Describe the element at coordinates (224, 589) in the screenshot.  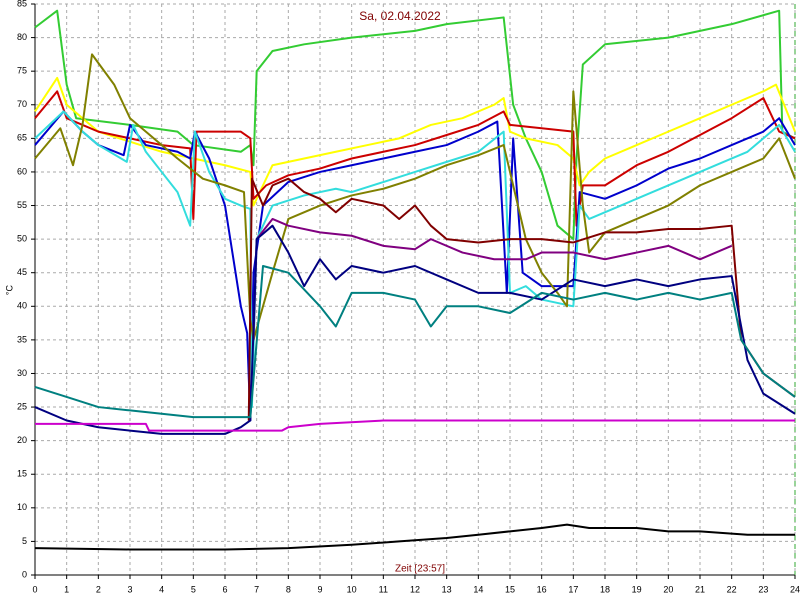
I see `x-tick-label: 6` at that location.